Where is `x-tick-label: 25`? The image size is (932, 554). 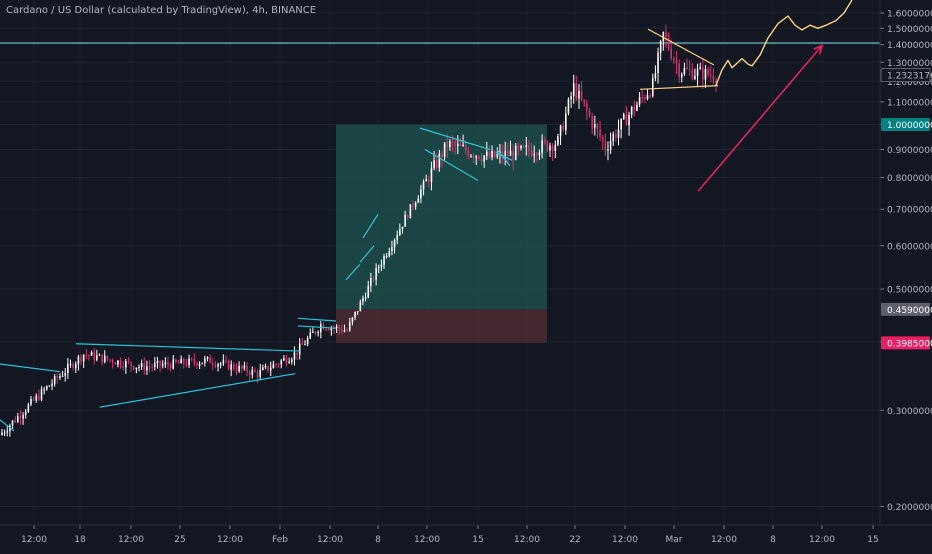
x-tick-label: 25 is located at coordinates (179, 540).